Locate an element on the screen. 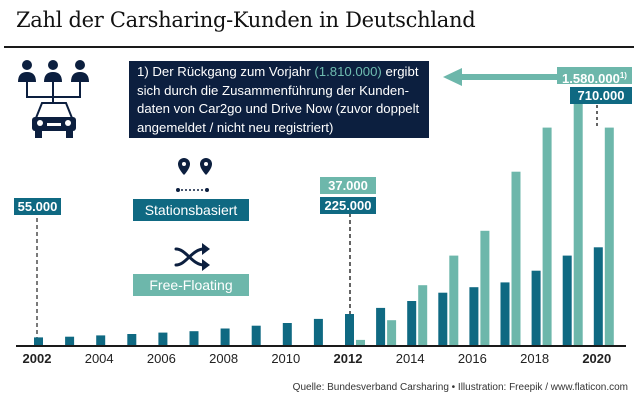 The width and height of the screenshot is (640, 403). data-label-2020-free: 1.580.0001) is located at coordinates (594, 76).